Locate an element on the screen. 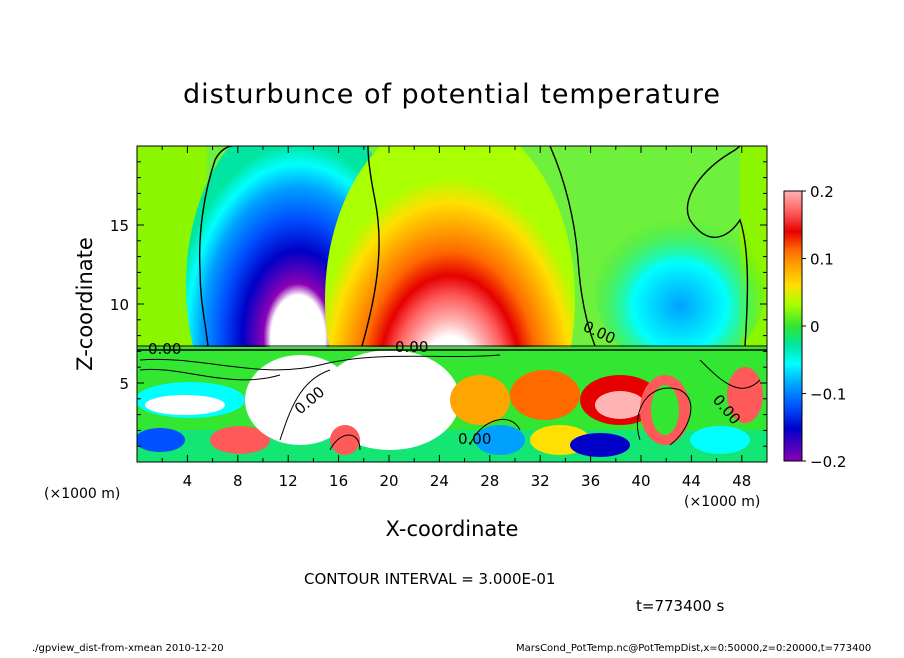 This screenshot has width=904, height=658. colorbar-tick-label: −0.1 is located at coordinates (828, 395).